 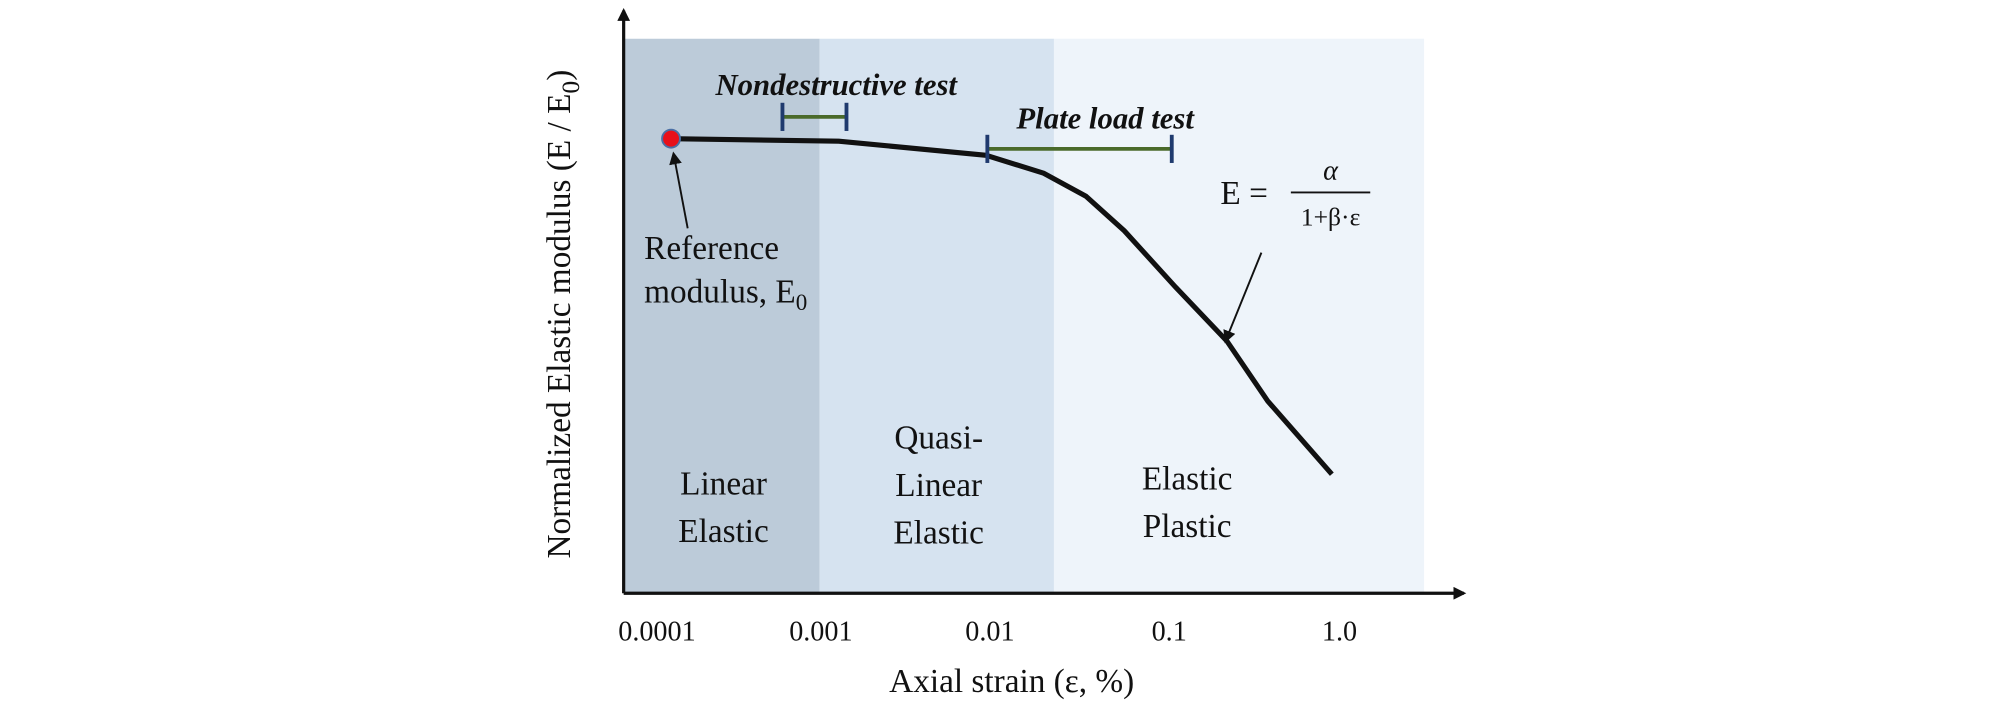 What do you see at coordinates (1011, 681) in the screenshot?
I see `x-axis-label: Axial strain (ε, %)` at bounding box center [1011, 681].